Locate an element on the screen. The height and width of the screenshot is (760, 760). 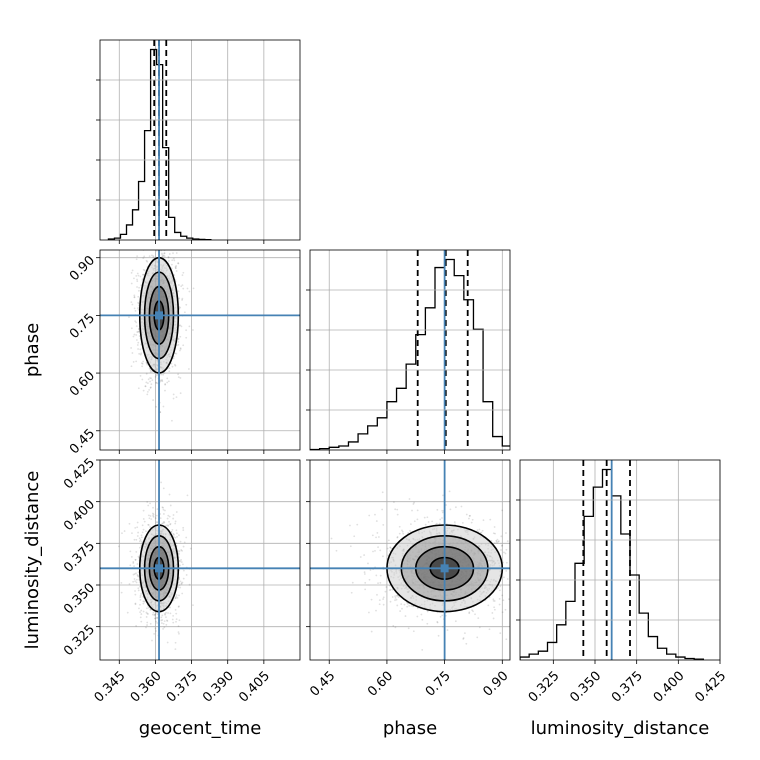
panel-content is located at coordinates (159, 140).